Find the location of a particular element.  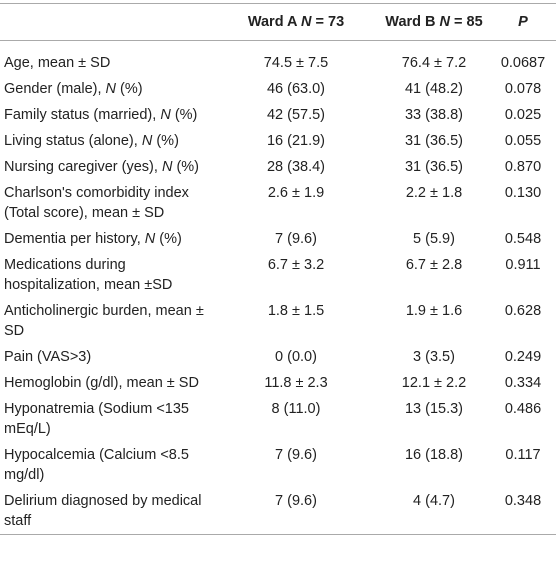

table-header: Ward A N = 73 Ward B N = 85 P is located at coordinates (278, 22).